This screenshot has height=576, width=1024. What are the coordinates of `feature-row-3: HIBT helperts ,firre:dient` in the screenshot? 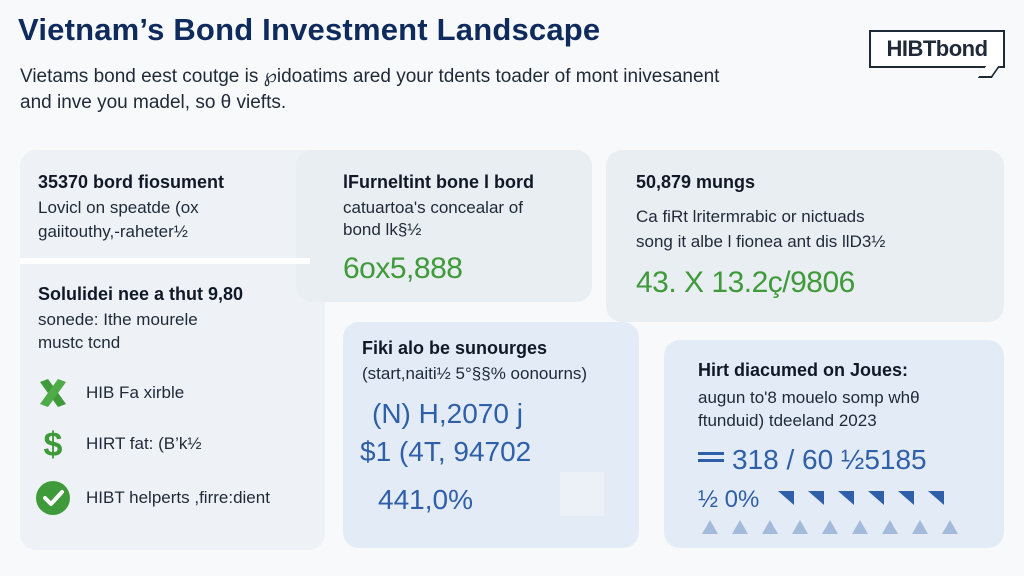 It's located at (152, 498).